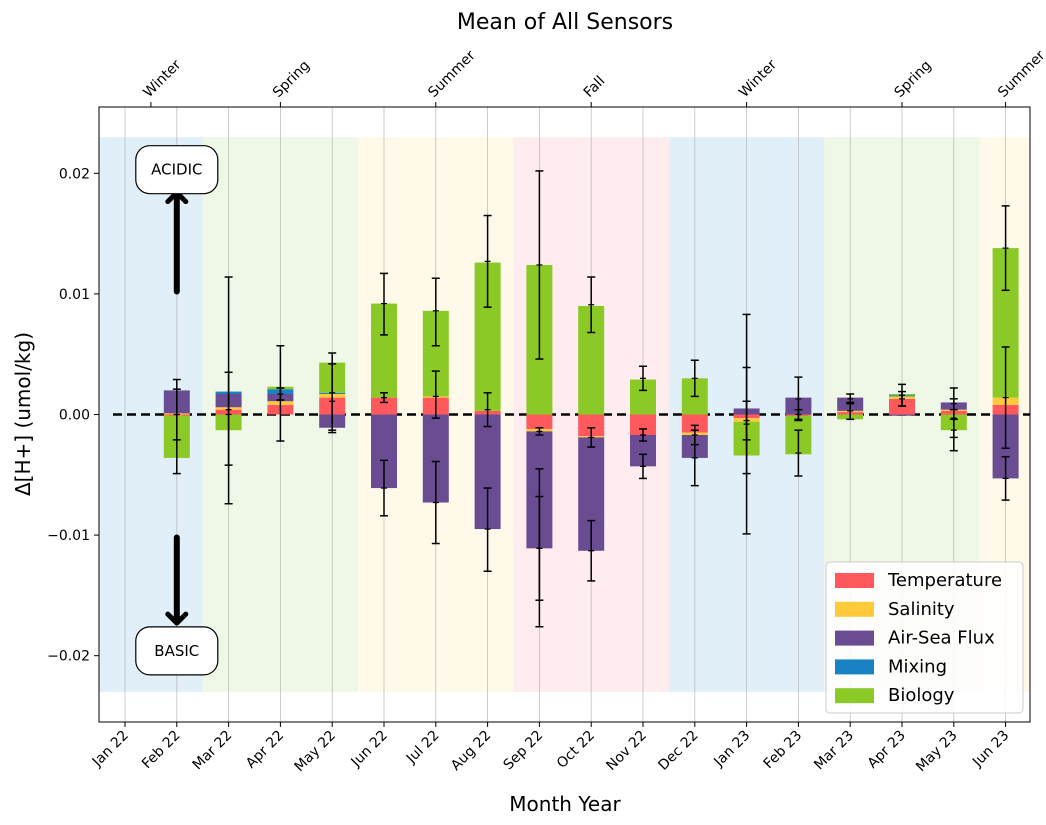  I want to click on legend-box, so click(924, 637).